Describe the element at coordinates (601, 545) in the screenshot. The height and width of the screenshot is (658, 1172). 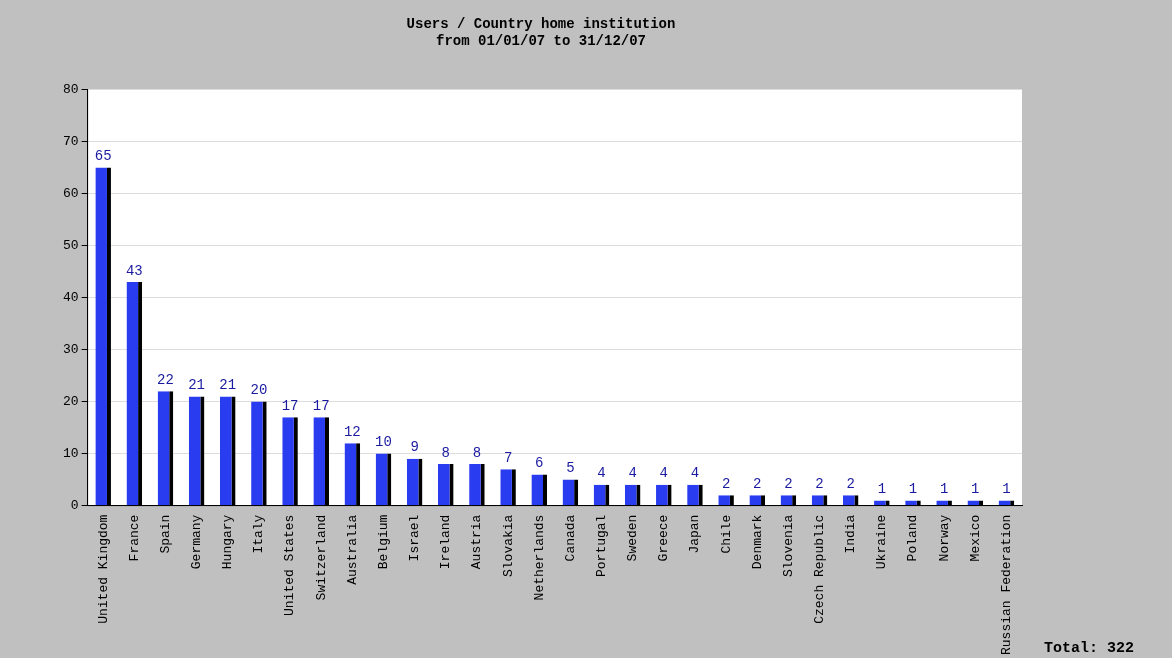
I see `x-tick-label: Portugal` at that location.